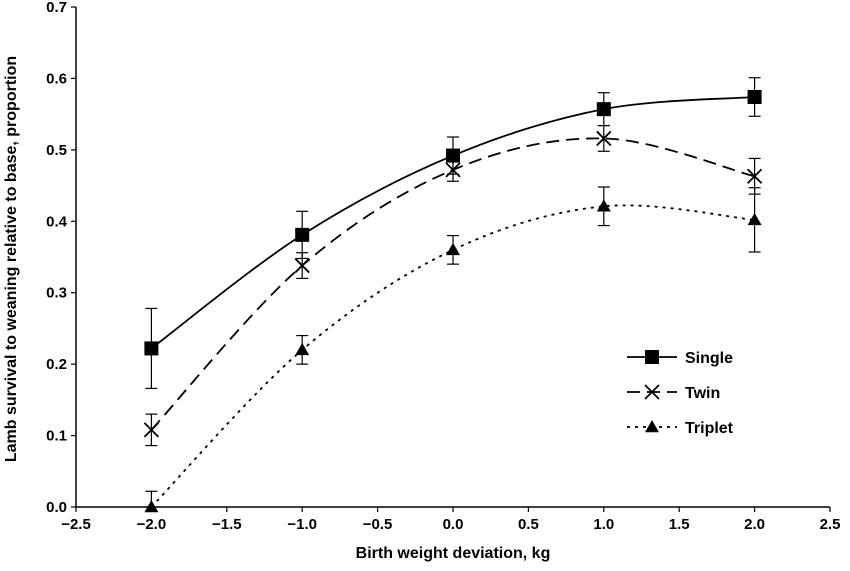 The height and width of the screenshot is (571, 850). I want to click on legend-twin-label: Twin, so click(702, 393).